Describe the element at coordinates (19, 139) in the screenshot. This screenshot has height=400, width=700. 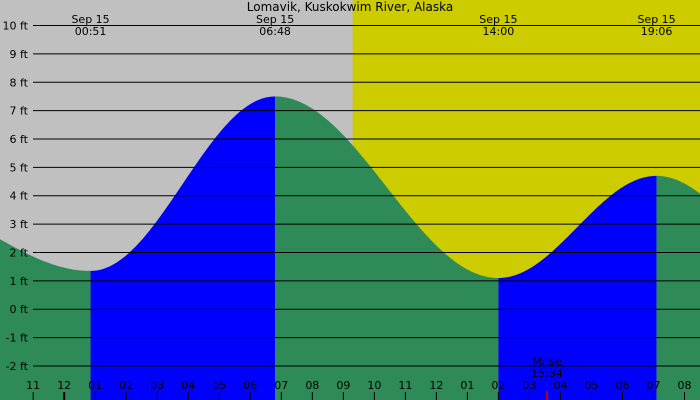
I see `y-tick-label: 6 ft` at that location.